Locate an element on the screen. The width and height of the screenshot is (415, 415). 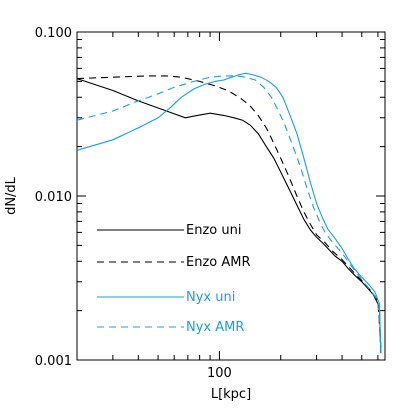
legend-label: Enzo AMR is located at coordinates (218, 262).